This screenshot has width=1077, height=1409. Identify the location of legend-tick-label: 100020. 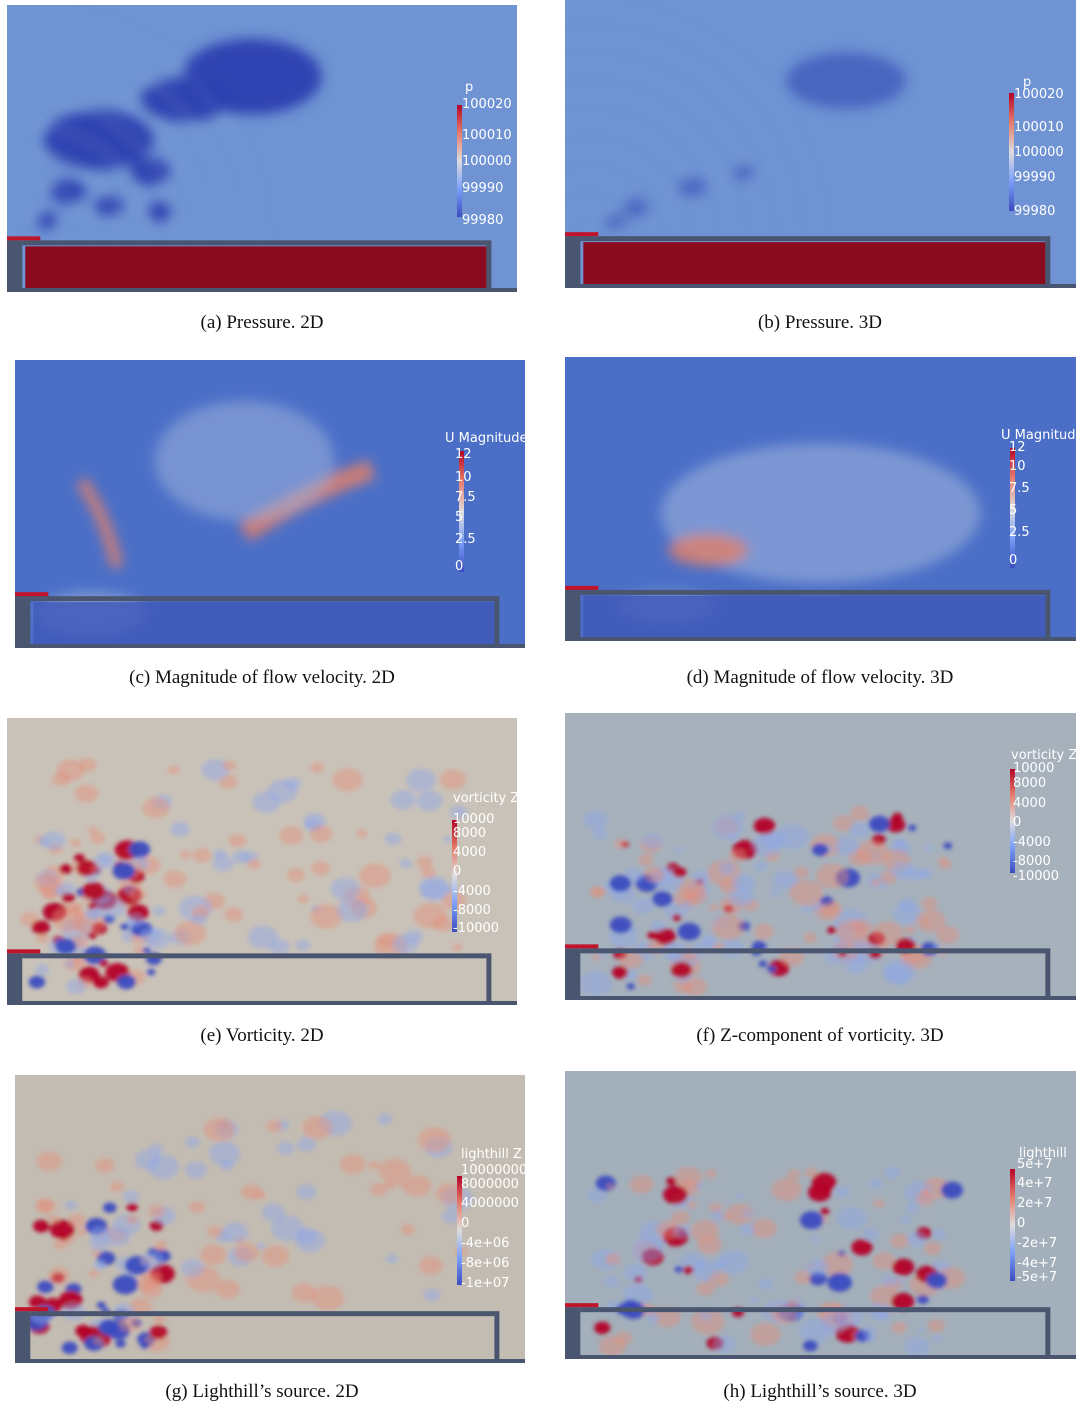
(1039, 94).